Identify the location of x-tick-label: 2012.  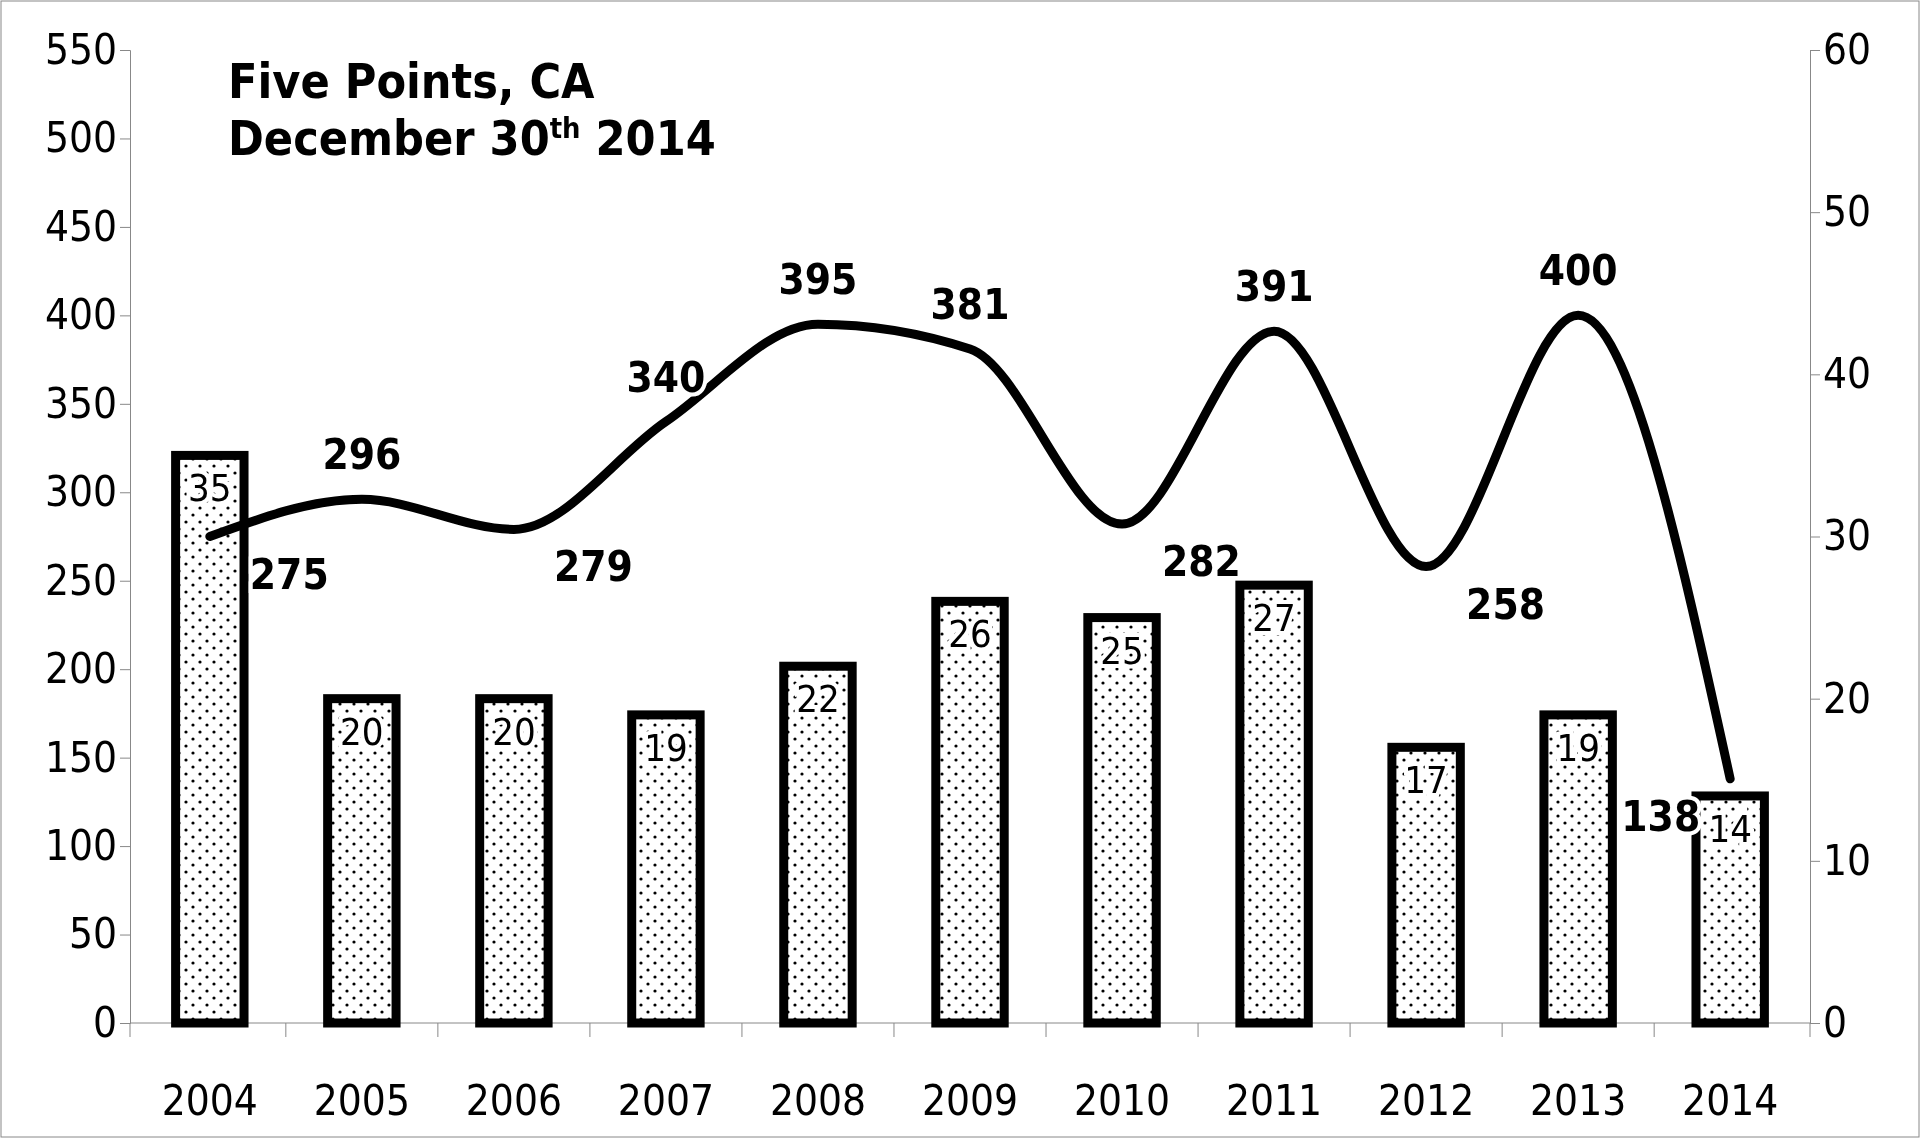
(1426, 1100).